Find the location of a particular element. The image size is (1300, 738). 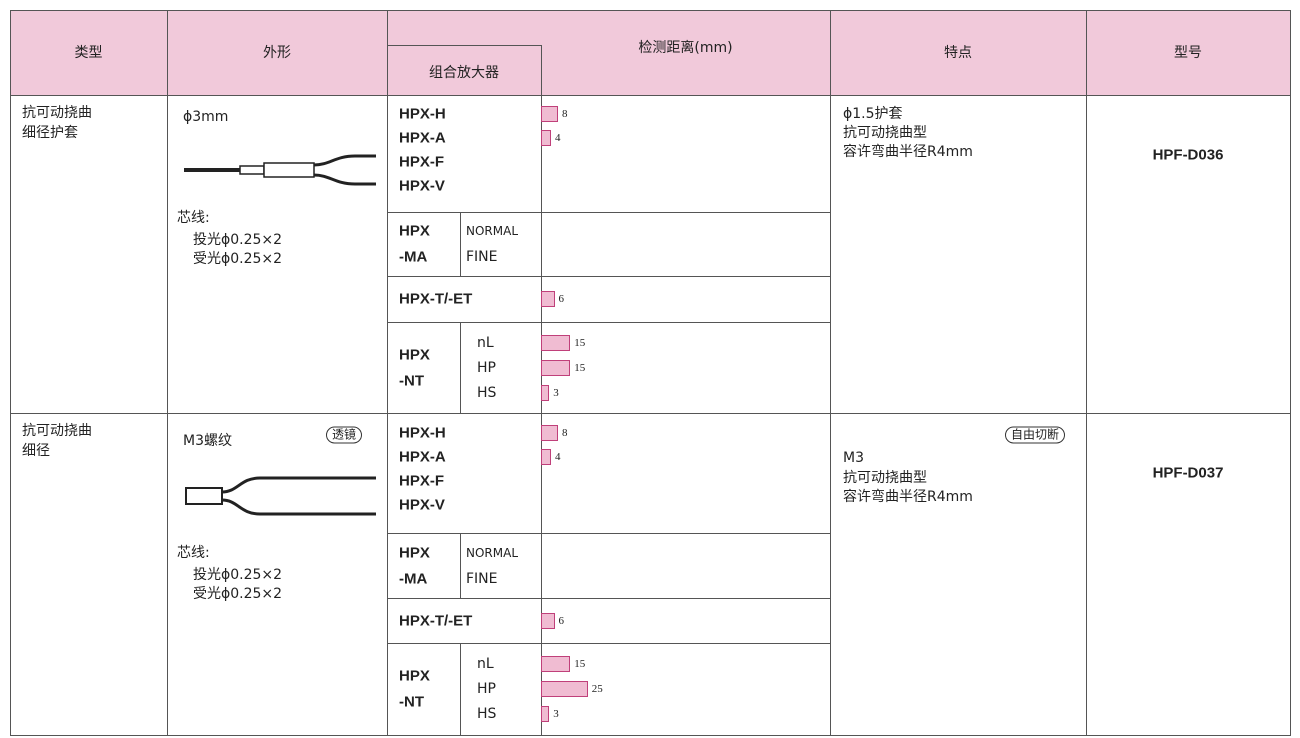

header-cell: 组合放大器 is located at coordinates (464, 73).